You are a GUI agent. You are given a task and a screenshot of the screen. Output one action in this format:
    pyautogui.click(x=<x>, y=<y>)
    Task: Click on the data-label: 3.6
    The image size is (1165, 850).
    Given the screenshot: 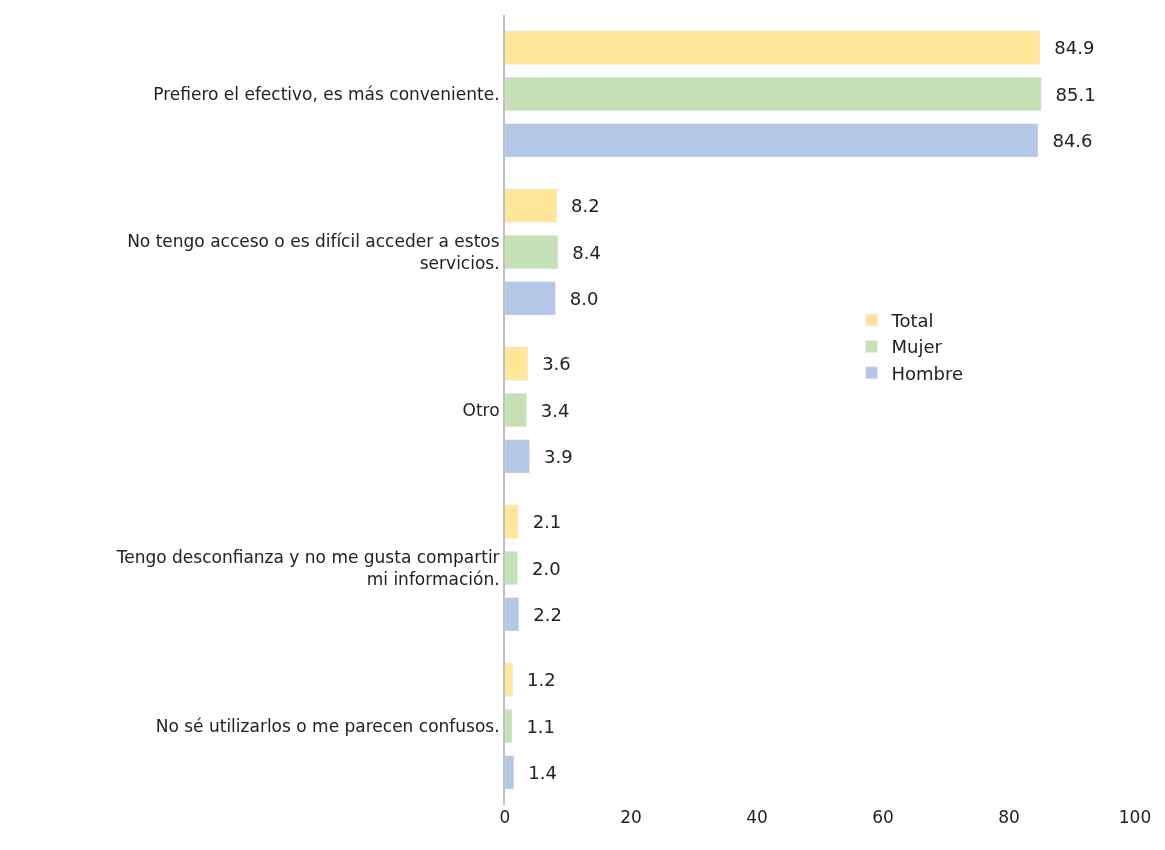 What is the action you would take?
    pyautogui.click(x=550, y=364)
    